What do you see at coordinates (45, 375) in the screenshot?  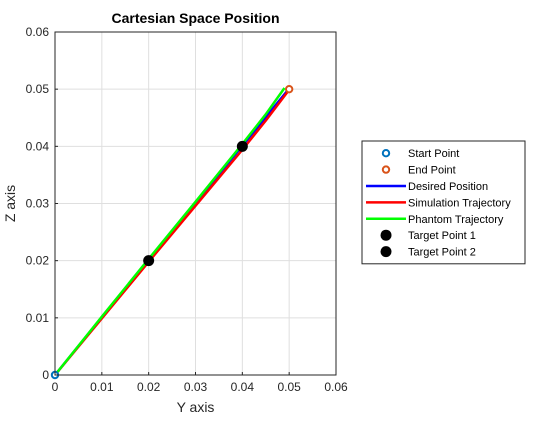 I see `y-tick-label: 0` at bounding box center [45, 375].